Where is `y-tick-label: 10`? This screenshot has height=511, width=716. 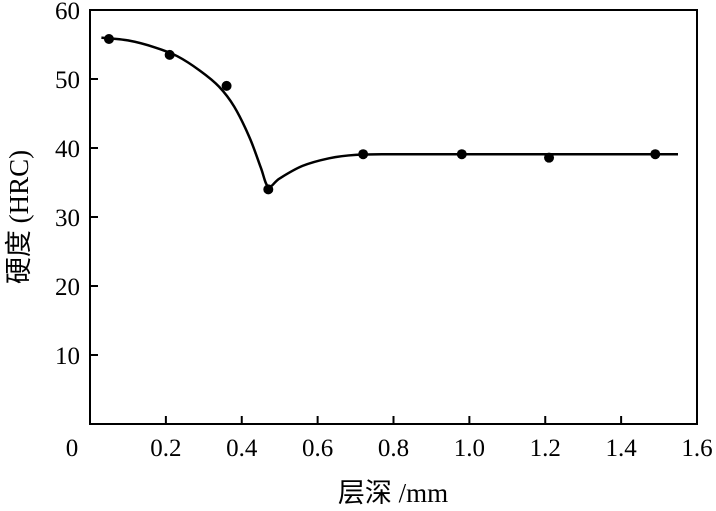
y-tick-label: 10 is located at coordinates (67, 356).